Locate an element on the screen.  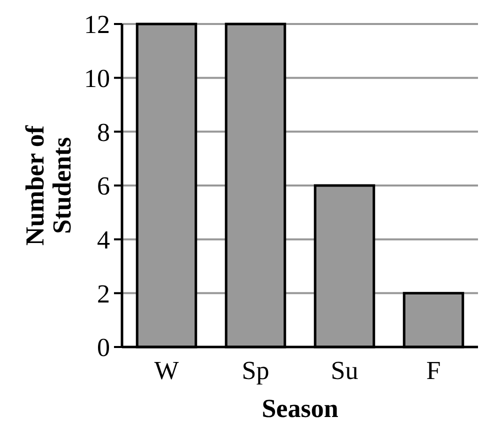
y-tick-label: 10 is located at coordinates (97, 78).